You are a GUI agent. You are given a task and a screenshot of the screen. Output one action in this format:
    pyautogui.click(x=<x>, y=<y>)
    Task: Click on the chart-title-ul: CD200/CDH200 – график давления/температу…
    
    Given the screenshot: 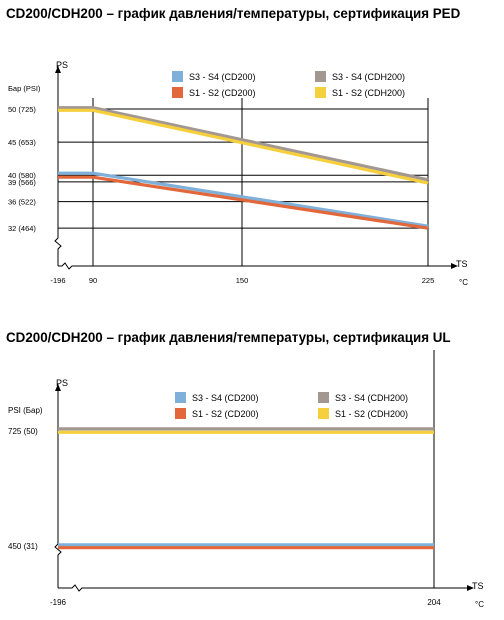 What is the action you would take?
    pyautogui.click(x=228, y=337)
    